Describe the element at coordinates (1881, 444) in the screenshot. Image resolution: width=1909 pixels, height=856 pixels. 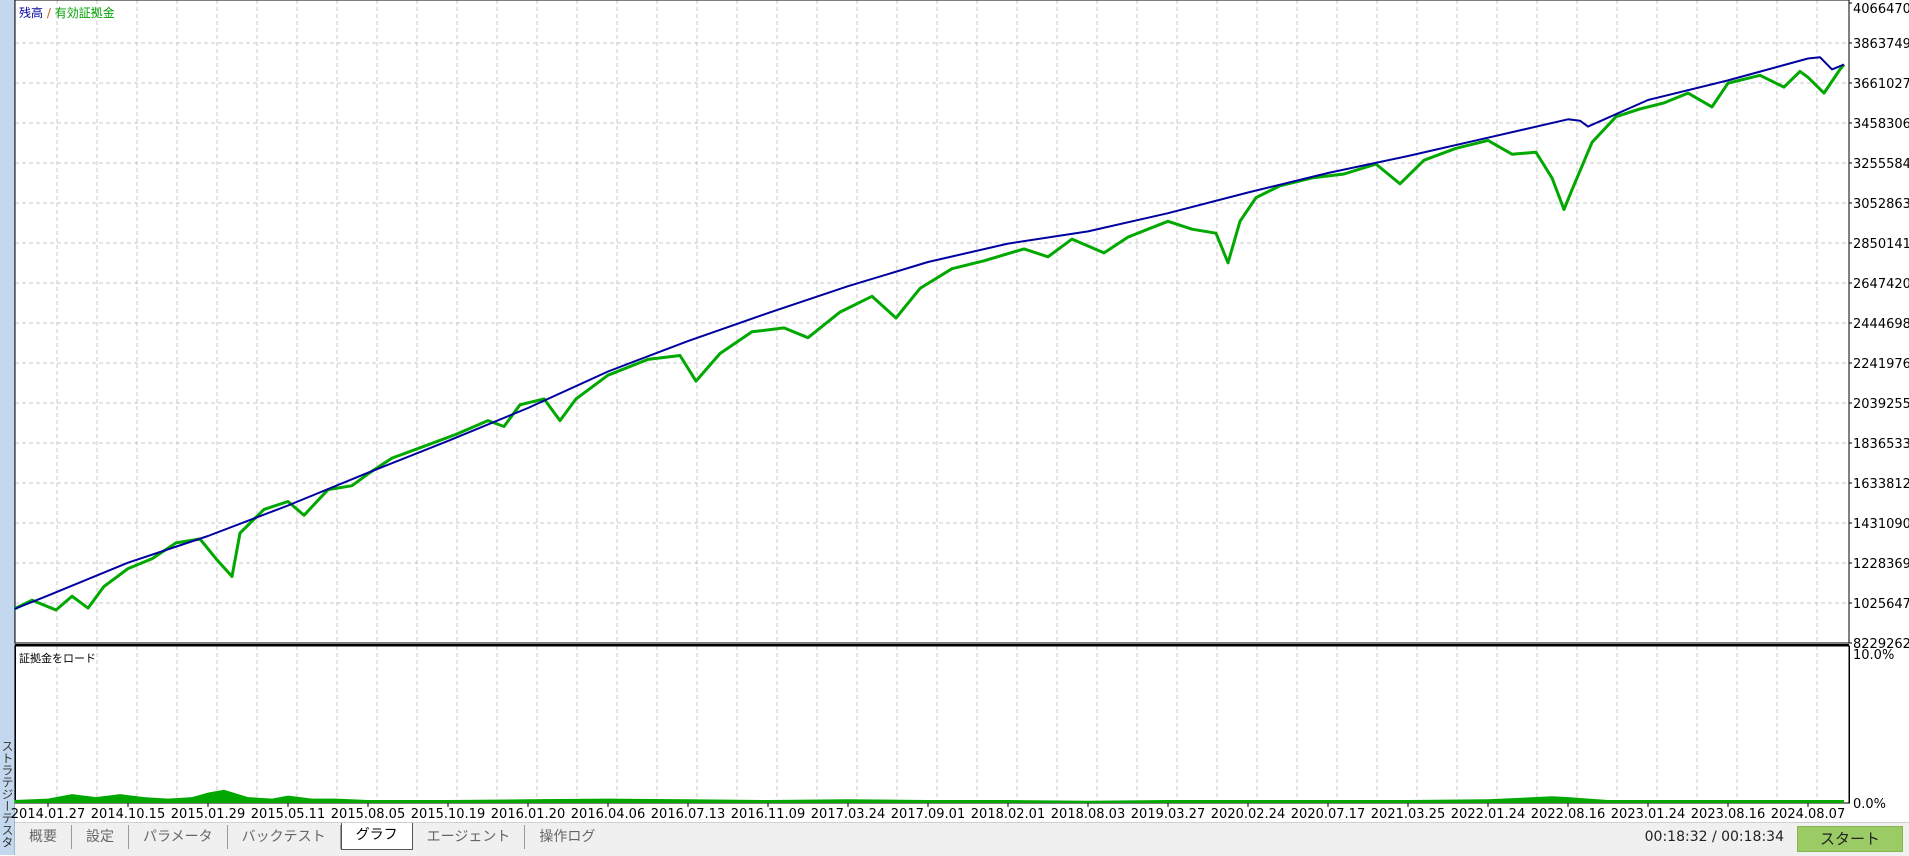
I see `y-tick-label: 1836533` at that location.